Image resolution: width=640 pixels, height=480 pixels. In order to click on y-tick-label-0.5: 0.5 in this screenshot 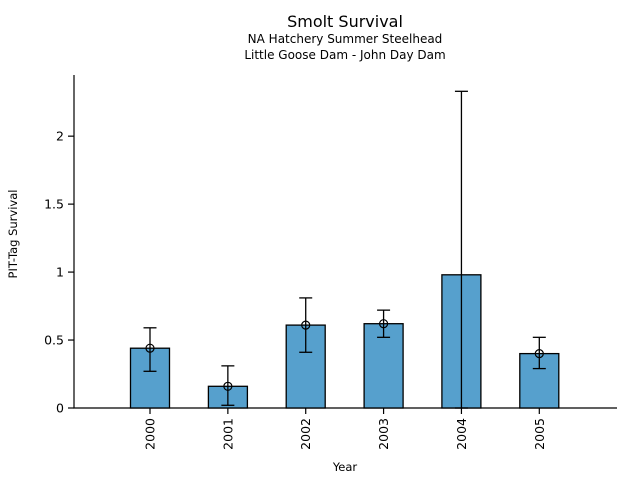, I will do `click(54, 340)`.